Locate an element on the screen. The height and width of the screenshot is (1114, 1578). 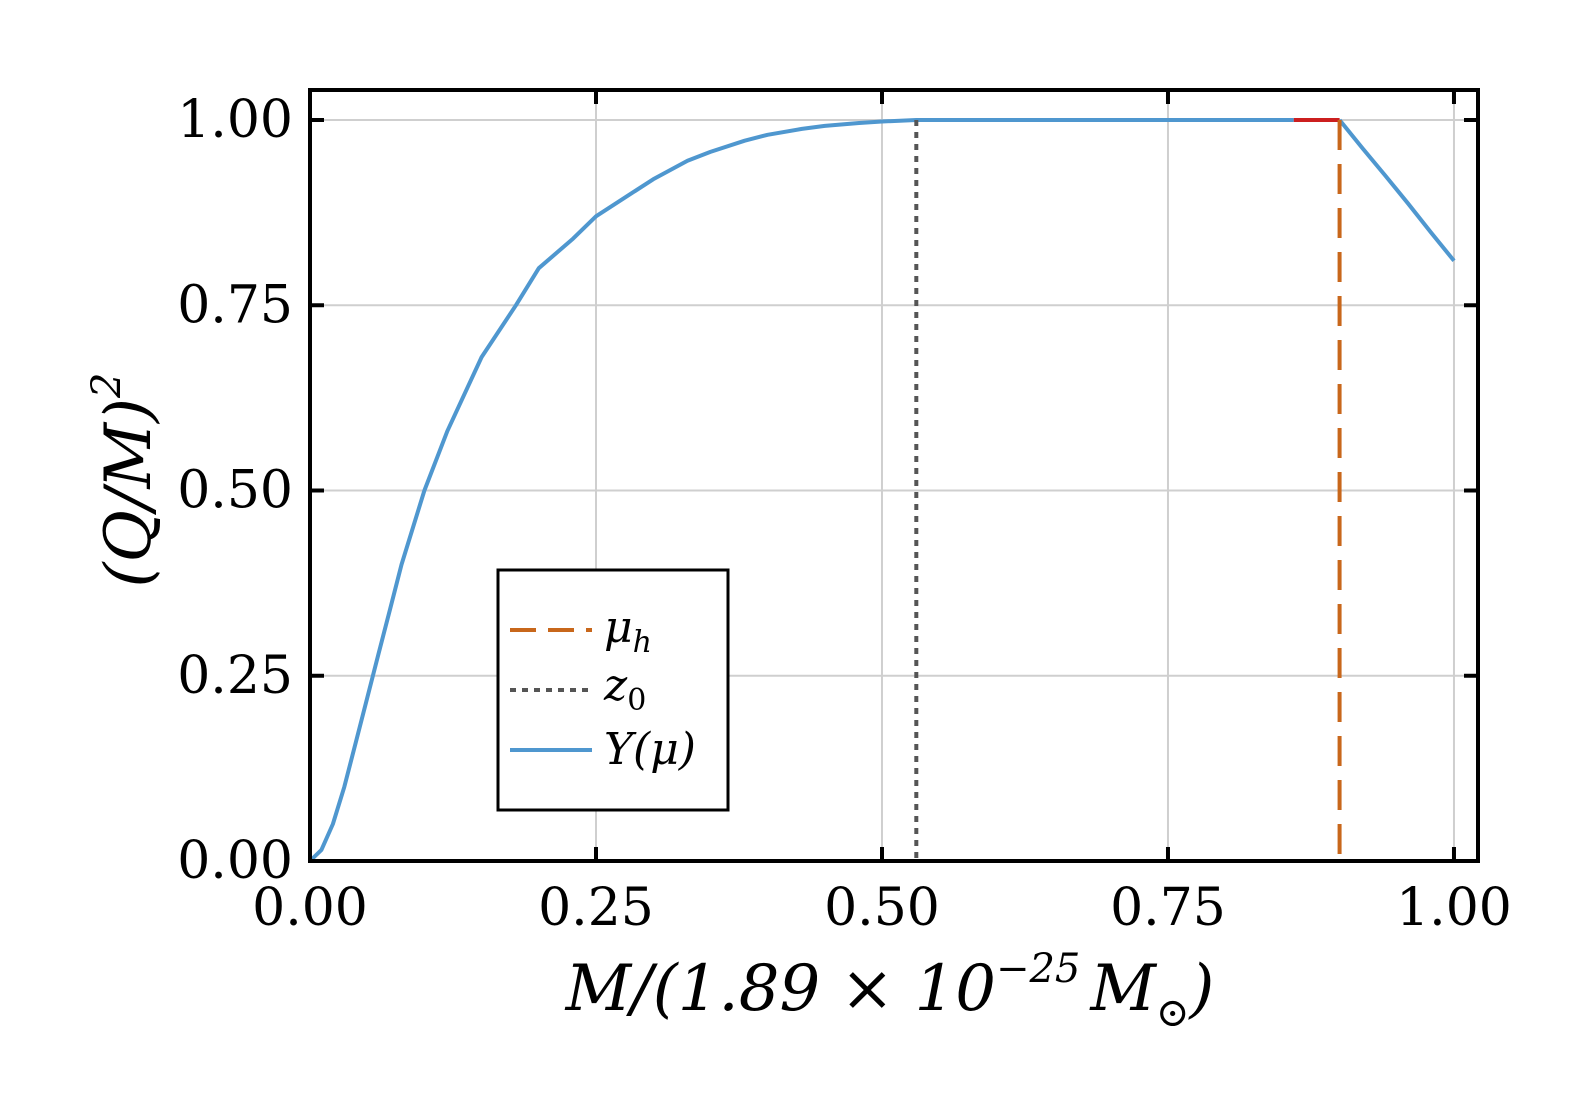
y-axis-title: (Q/M)2 is located at coordinates (125, 480).